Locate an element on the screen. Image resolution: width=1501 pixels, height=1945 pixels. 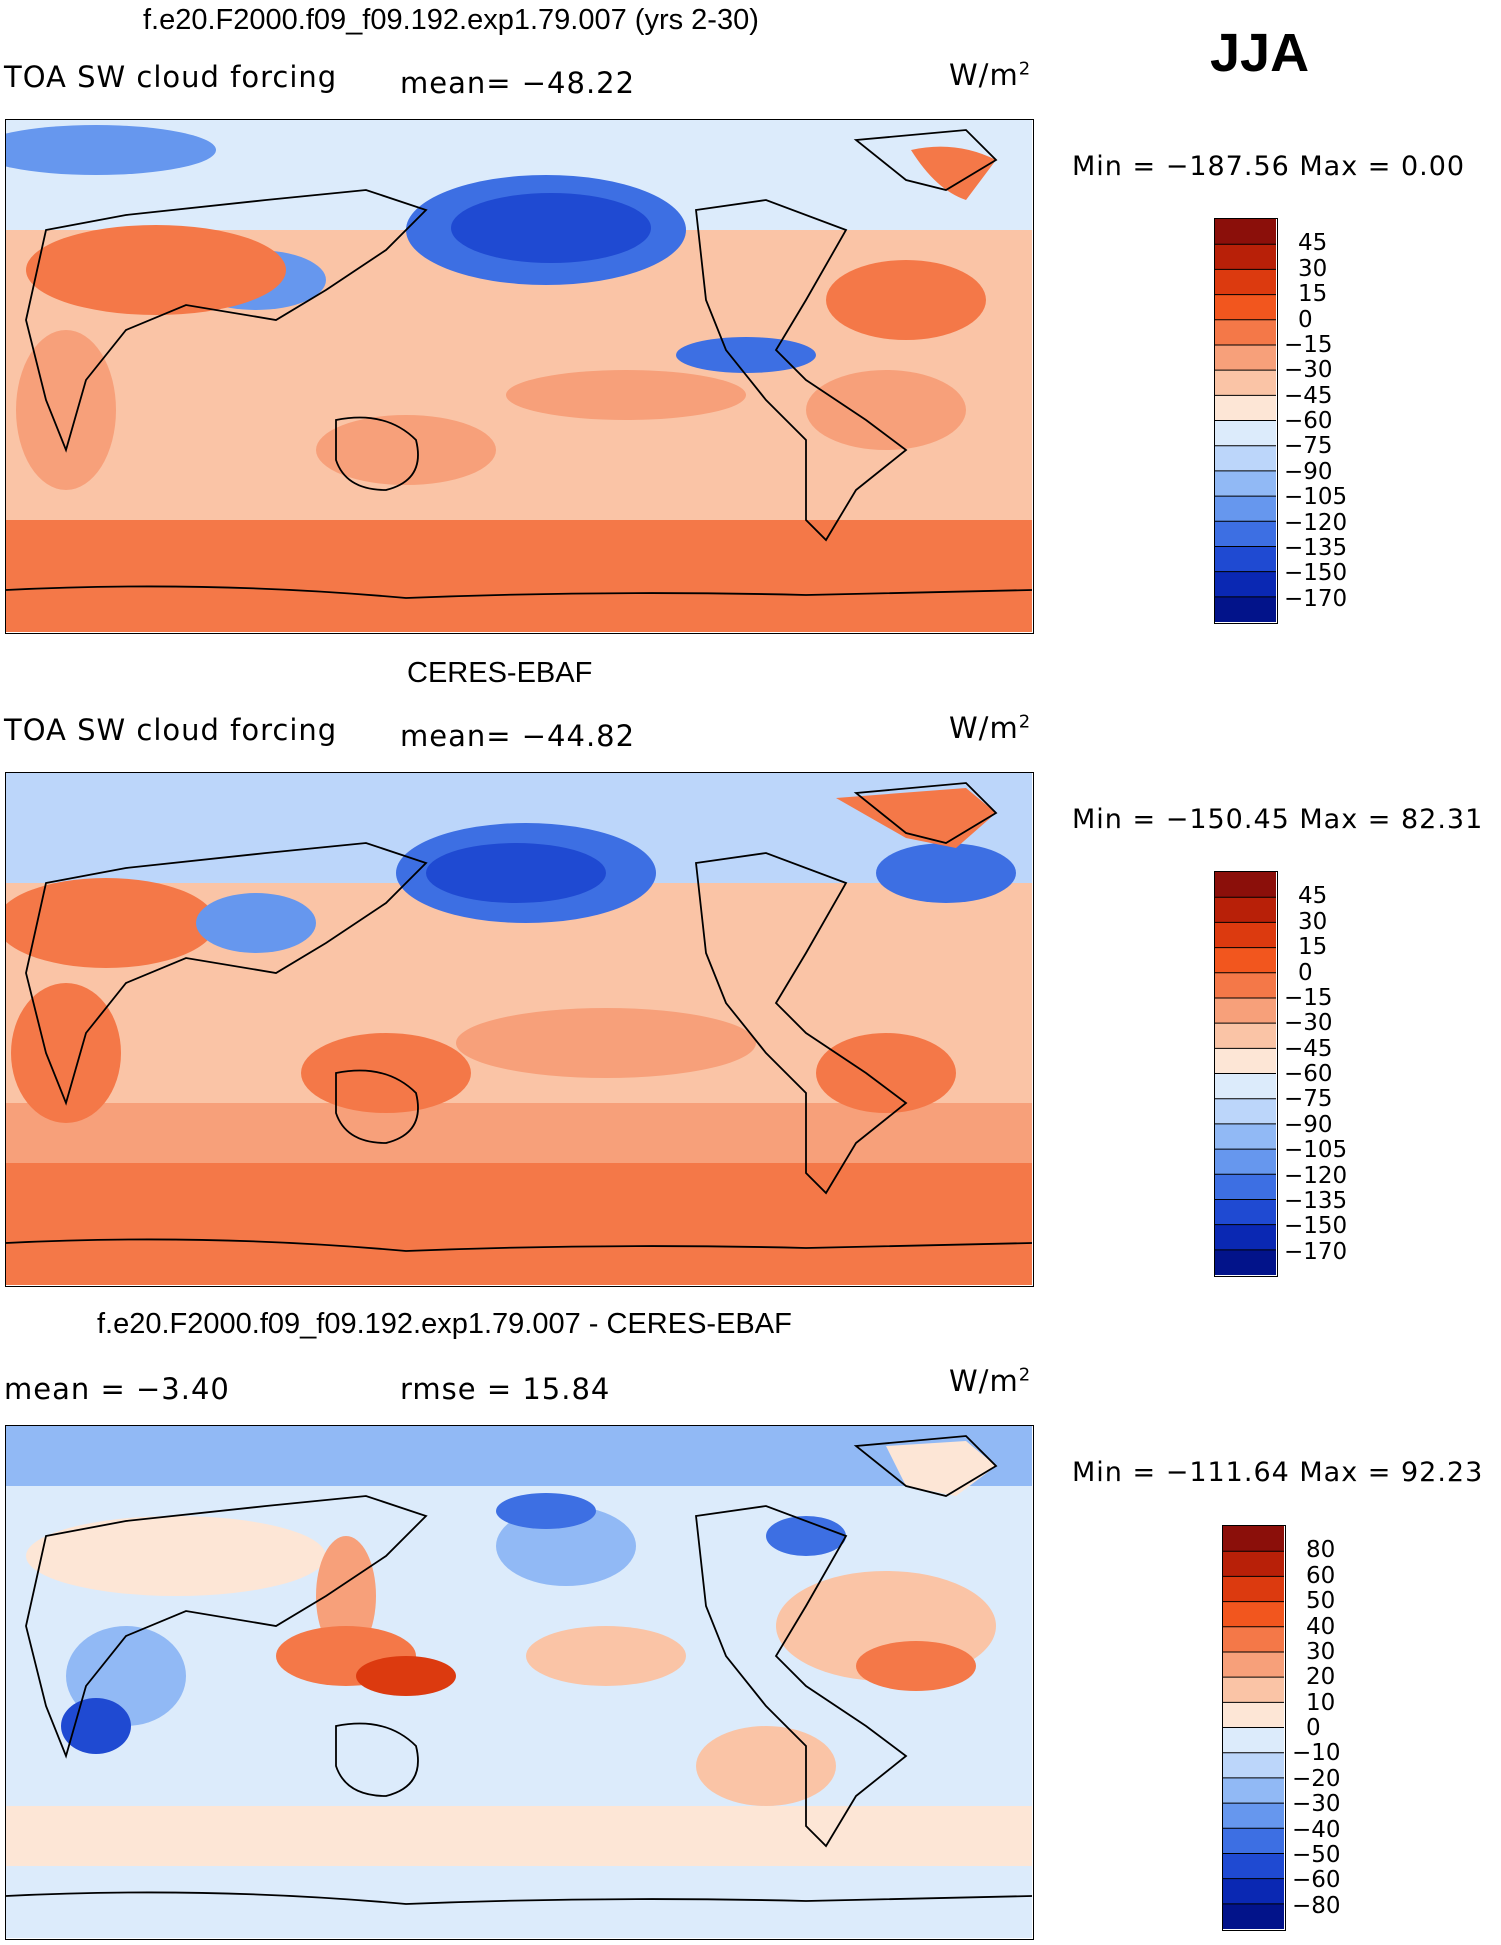
panel-1-variable-label: TOA SW cloud forcing is located at coordinates (171, 77).